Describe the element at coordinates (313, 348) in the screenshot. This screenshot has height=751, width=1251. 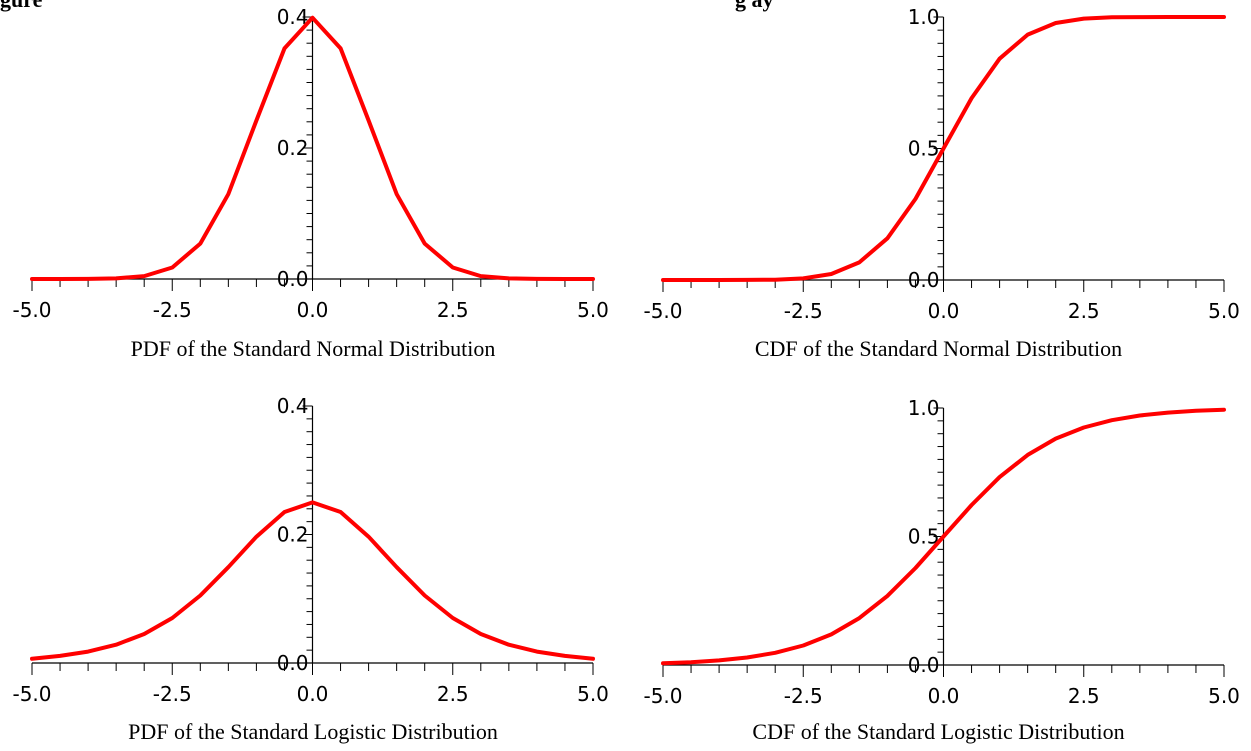
I see `caption-normal-pdf: PDF of the Standard Normal Distribution` at that location.